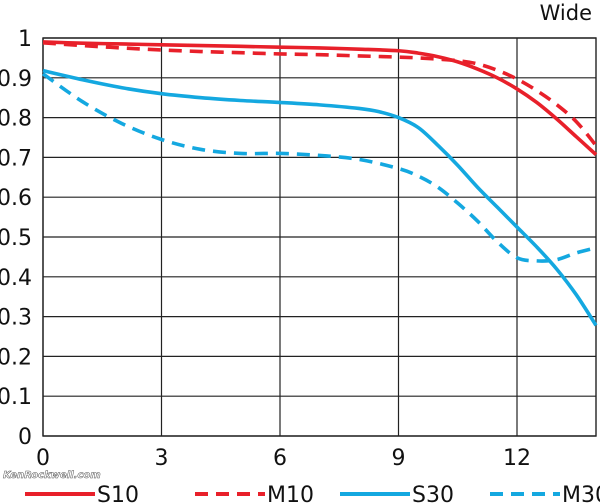 The image size is (600, 504). Describe the element at coordinates (118, 493) in the screenshot. I see `legend-label-s10: S10` at that location.